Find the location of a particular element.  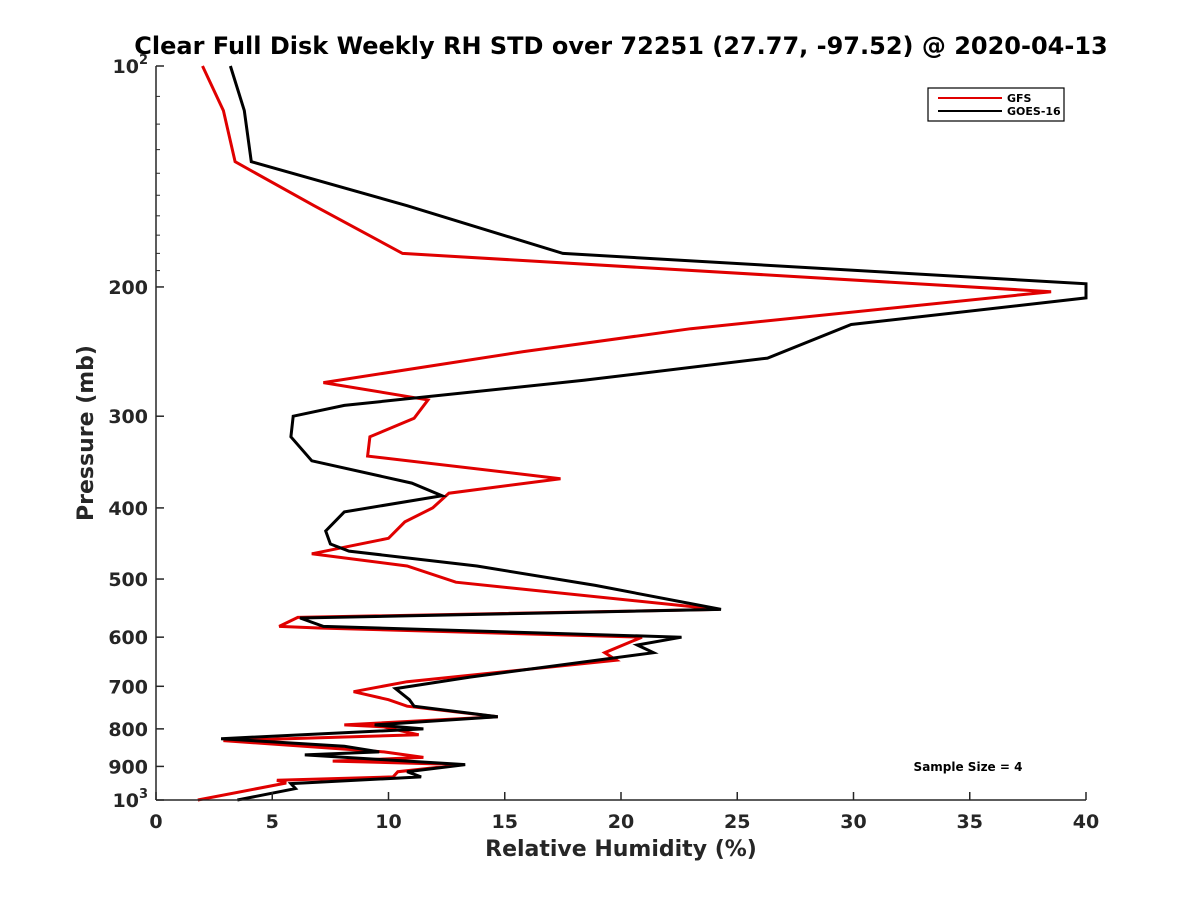

y-tick-label: 300 is located at coordinates (128, 417).